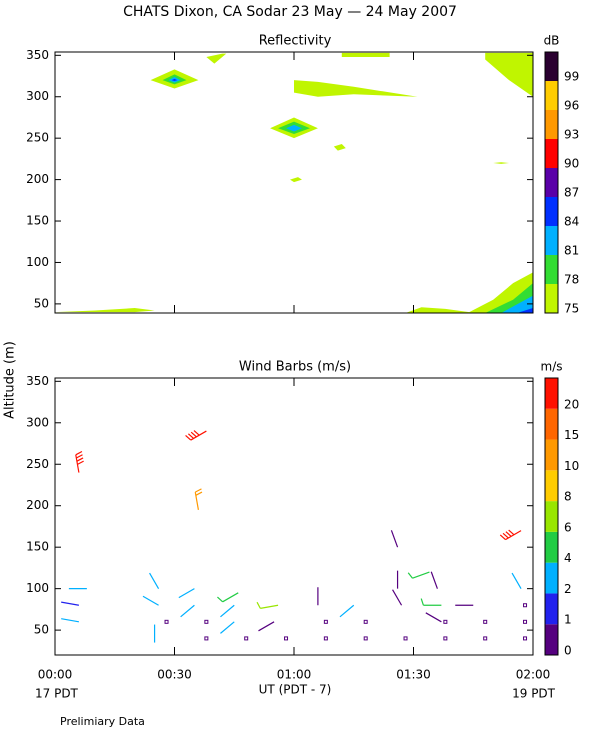  I want to click on y-tick-label: 150, so click(37, 221).